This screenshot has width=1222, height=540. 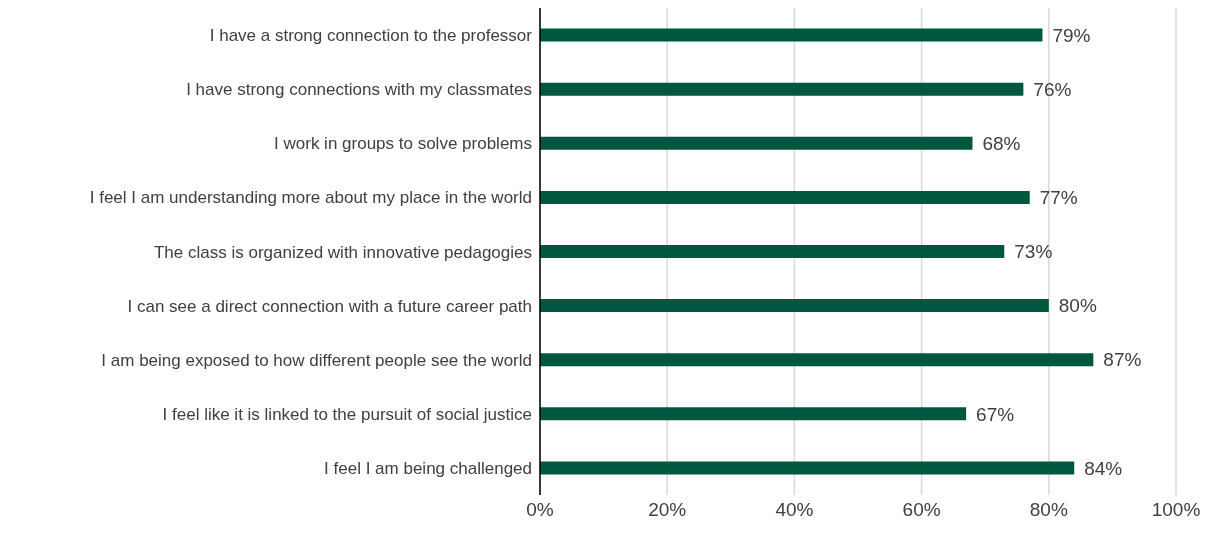 I want to click on data-label: 77%, so click(x=1058, y=198).